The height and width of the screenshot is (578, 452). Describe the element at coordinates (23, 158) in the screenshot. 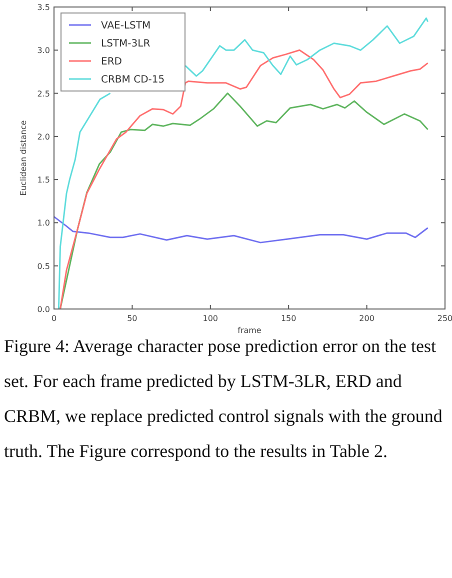

I see `y-axis-title: Euclidean distance` at that location.